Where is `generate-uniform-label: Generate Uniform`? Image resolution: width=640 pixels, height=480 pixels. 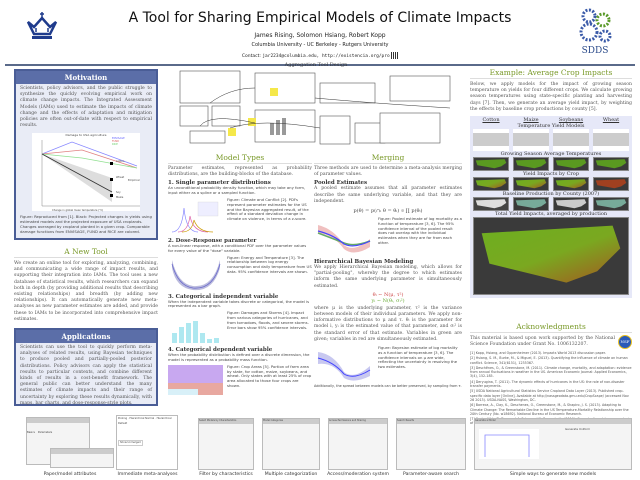 generate-uniform-label: Generate Uniform is located at coordinates (578, 429).